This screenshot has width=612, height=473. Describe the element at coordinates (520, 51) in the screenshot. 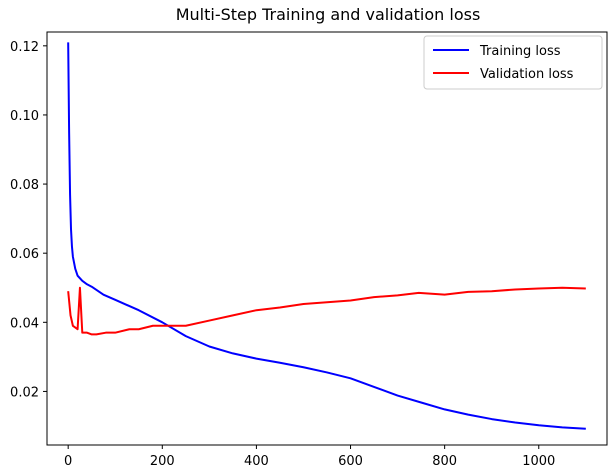

I see `legend-label-training: Training loss` at that location.